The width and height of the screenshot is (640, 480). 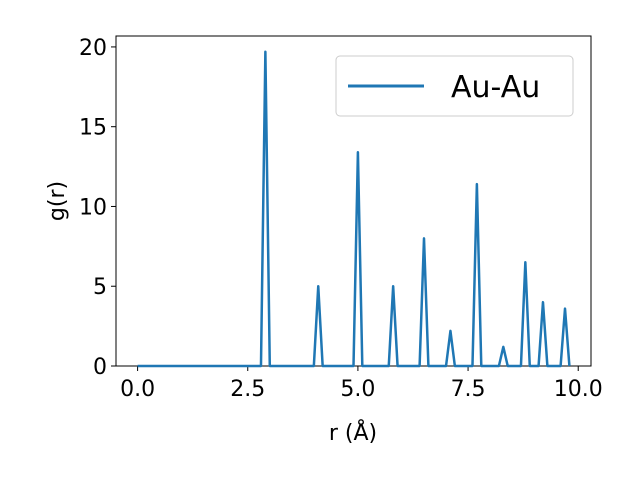 What do you see at coordinates (468, 389) in the screenshot?
I see `x-tick-label: 7.5` at bounding box center [468, 389].